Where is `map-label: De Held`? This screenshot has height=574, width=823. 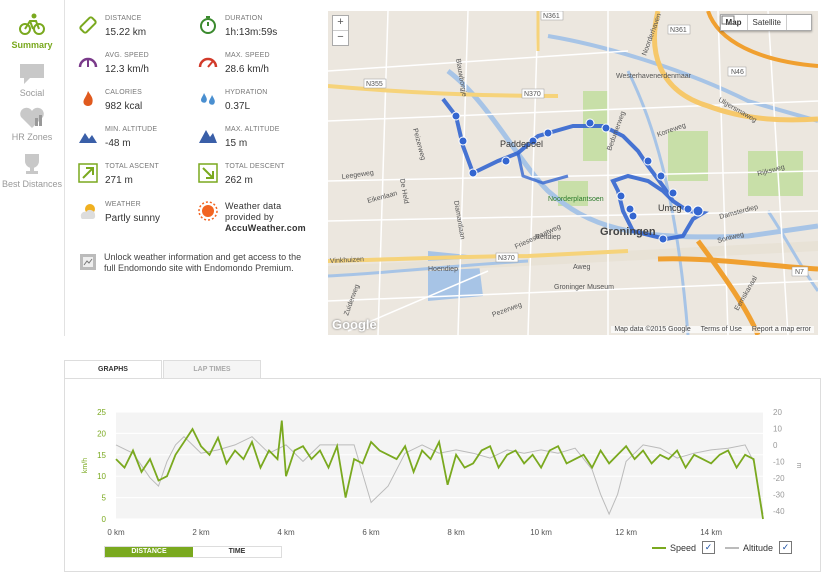
map-label: De Held is located at coordinates (403, 191).